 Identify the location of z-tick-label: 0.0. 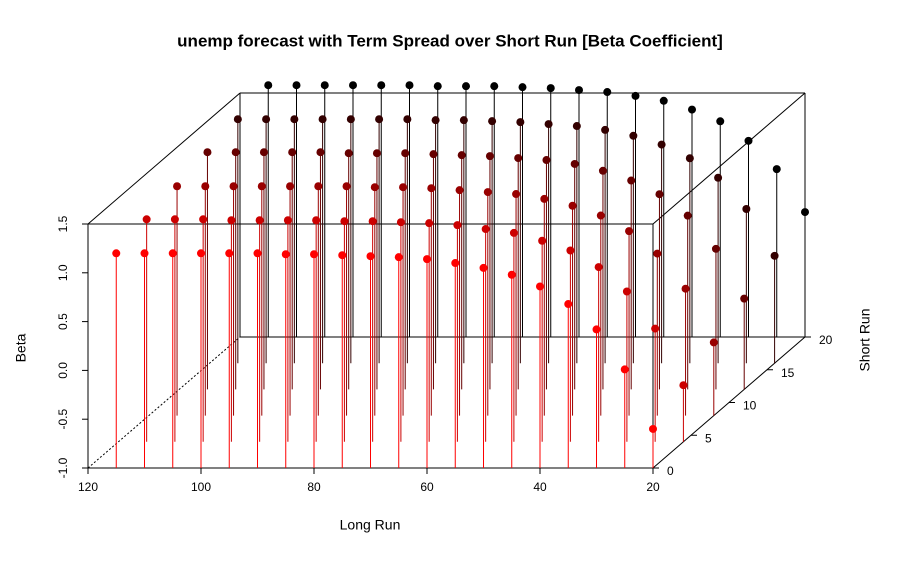
(63, 370).